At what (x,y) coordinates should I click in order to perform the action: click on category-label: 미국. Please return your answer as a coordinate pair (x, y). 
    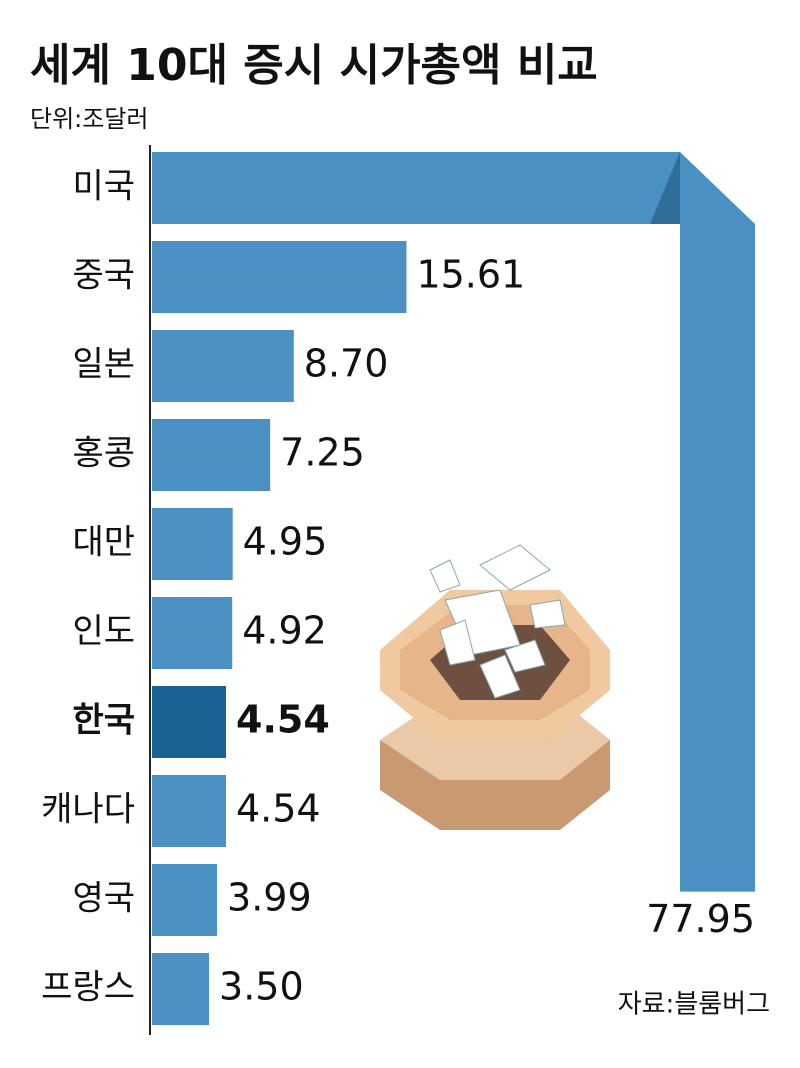
    Looking at the image, I should click on (103, 187).